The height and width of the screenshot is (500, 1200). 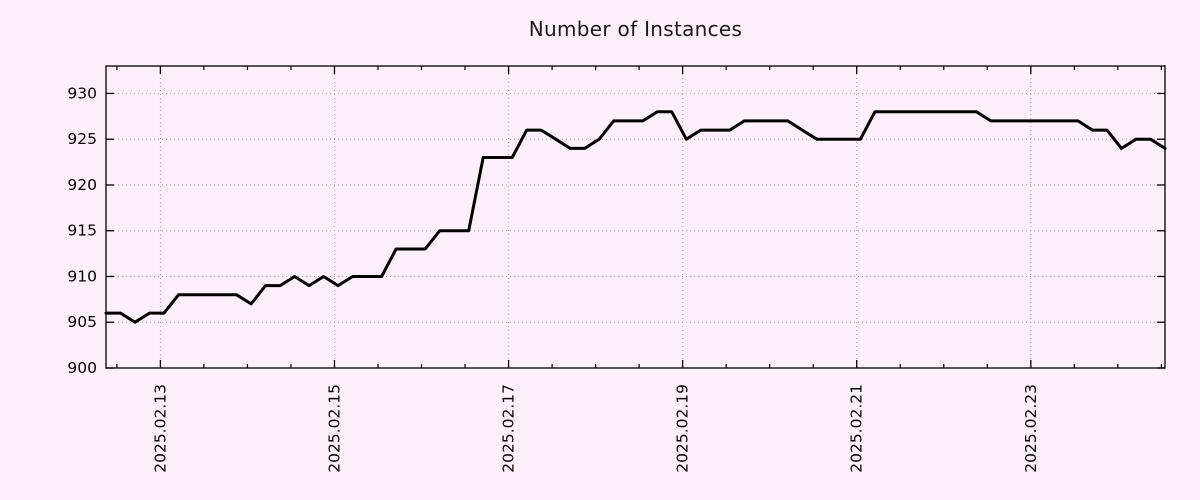 What do you see at coordinates (82, 368) in the screenshot?
I see `y-tick-label: 900` at bounding box center [82, 368].